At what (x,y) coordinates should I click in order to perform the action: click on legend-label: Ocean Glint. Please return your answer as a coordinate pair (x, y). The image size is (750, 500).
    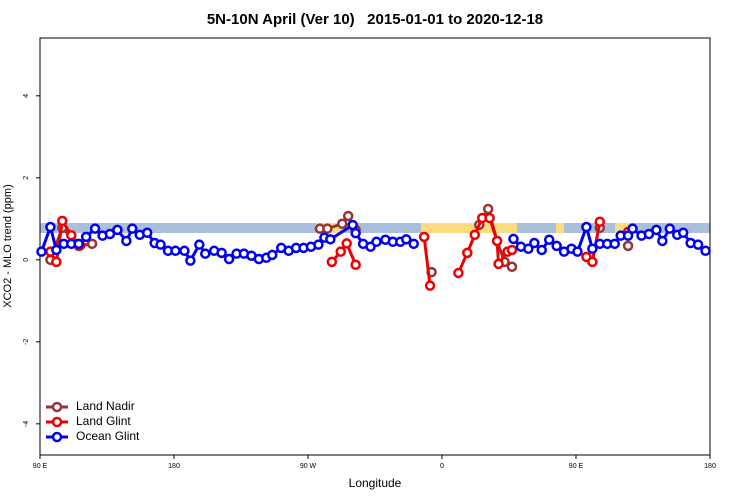
    Looking at the image, I should click on (108, 436).